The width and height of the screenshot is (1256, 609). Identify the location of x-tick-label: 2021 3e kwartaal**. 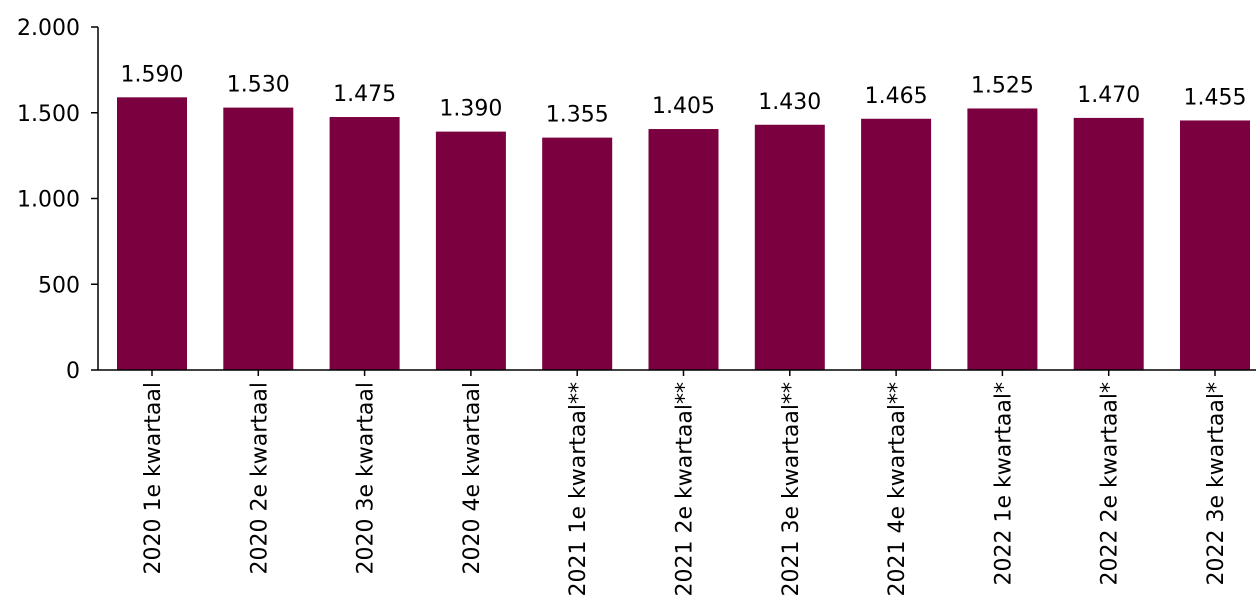
(791, 489).